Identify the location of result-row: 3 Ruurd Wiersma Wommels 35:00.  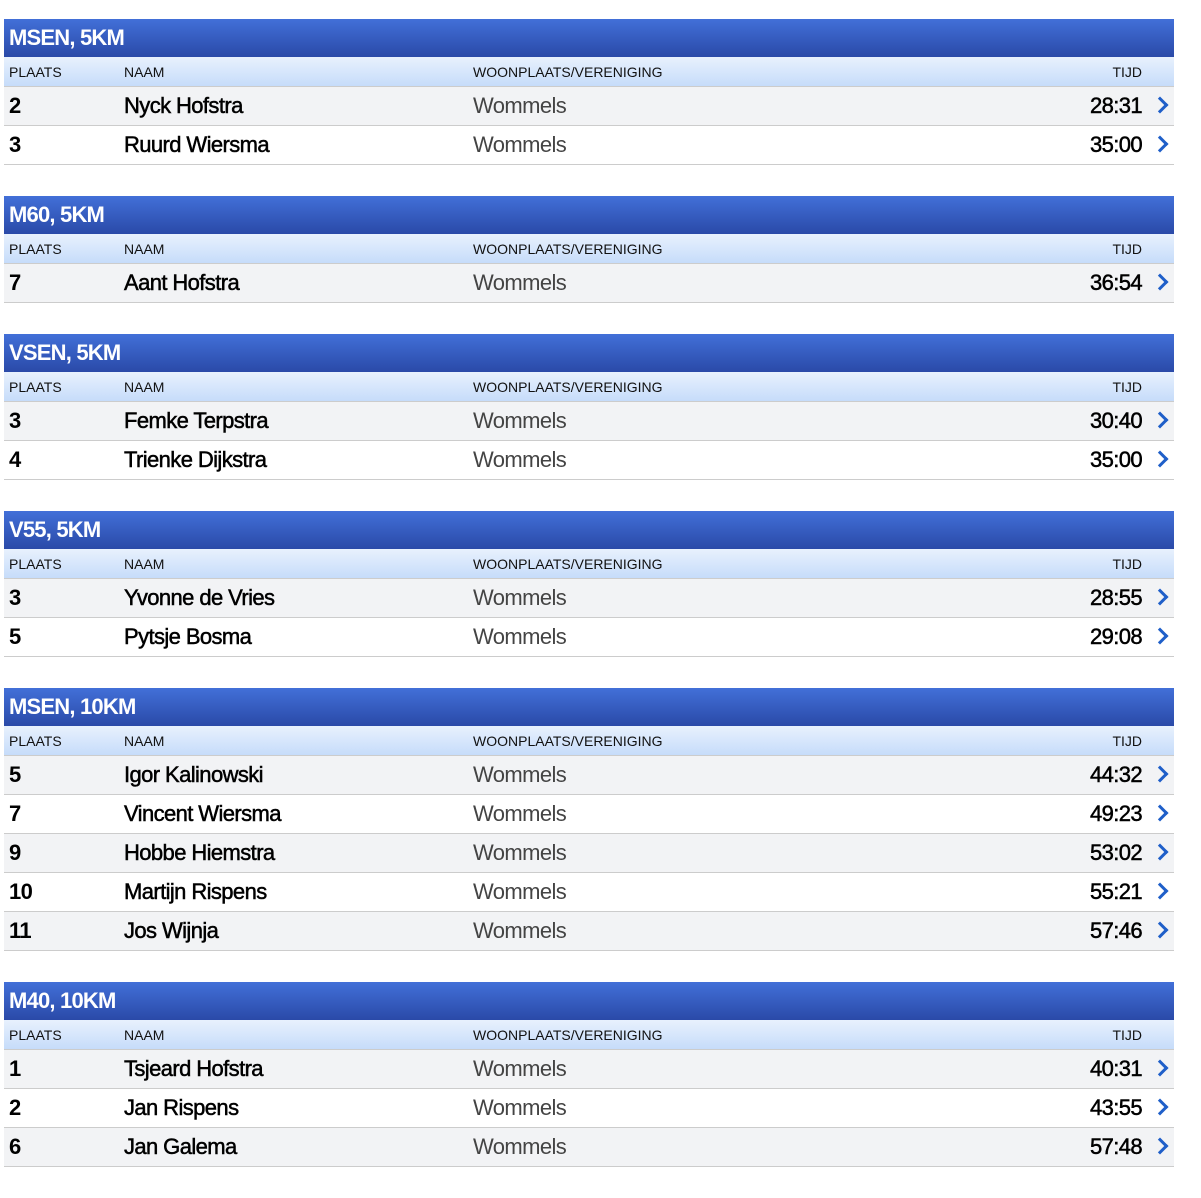
(589, 145).